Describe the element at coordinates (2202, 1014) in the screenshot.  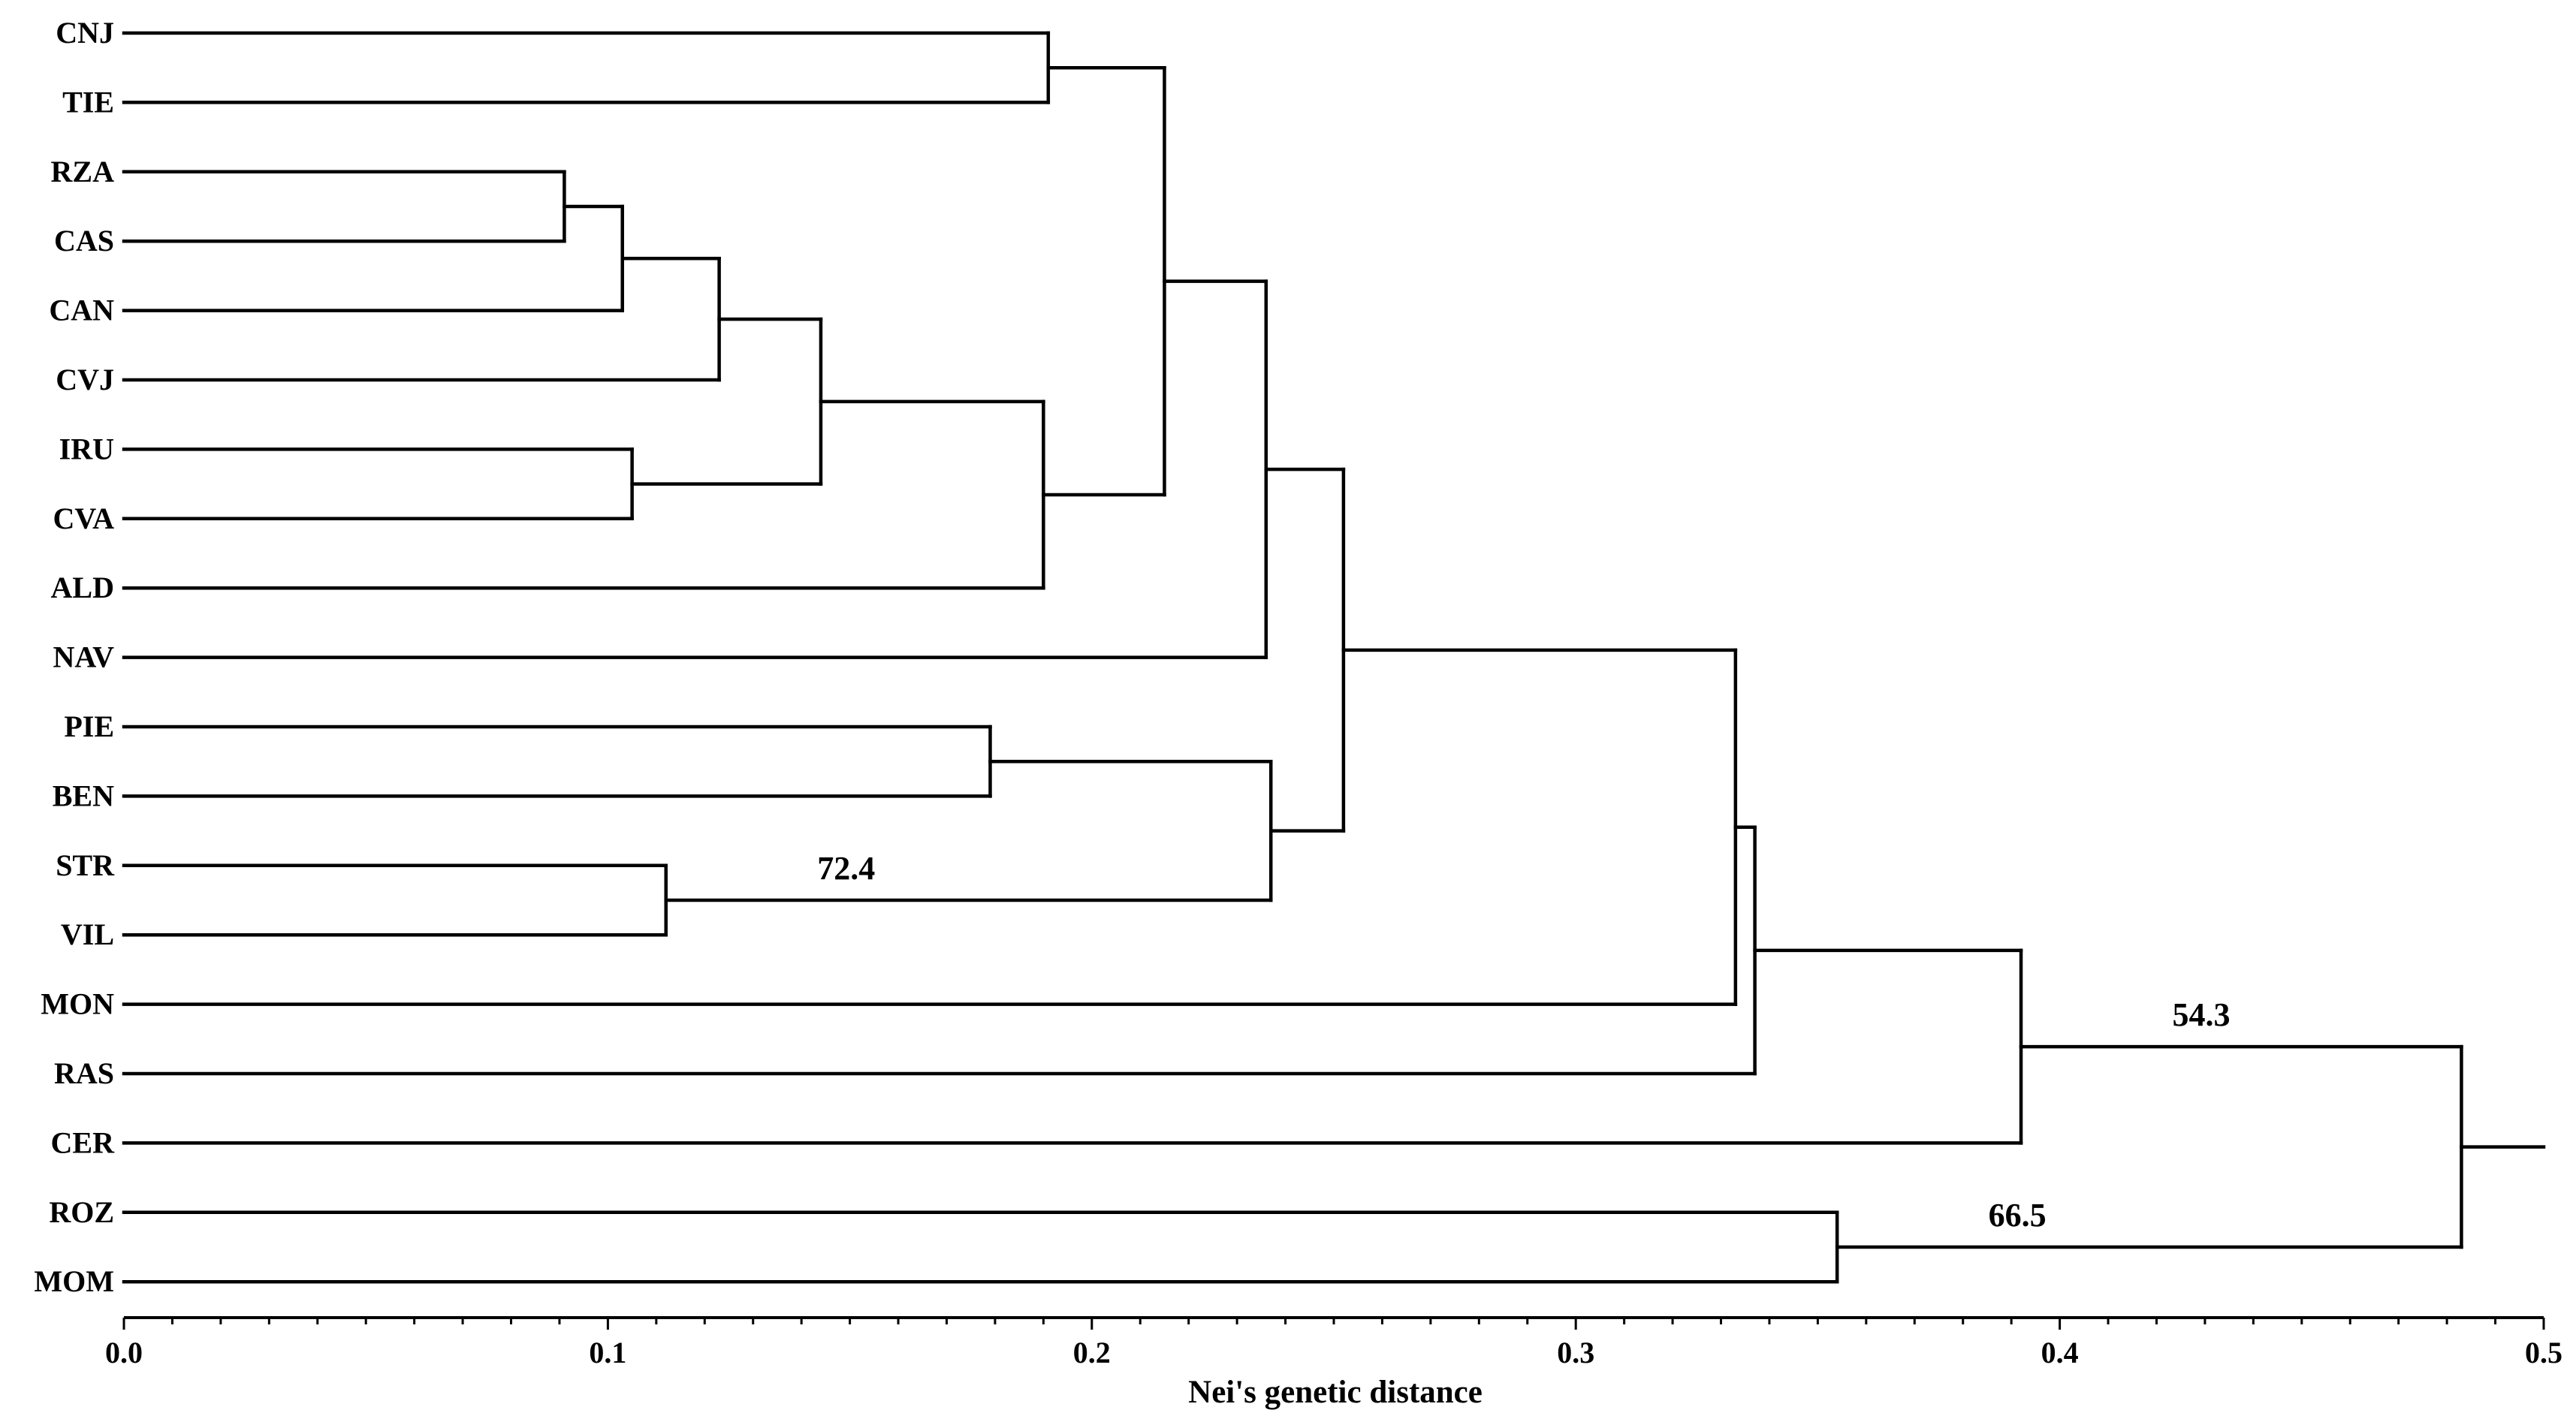
I see `bootstrap-label-n16: 54.3` at that location.